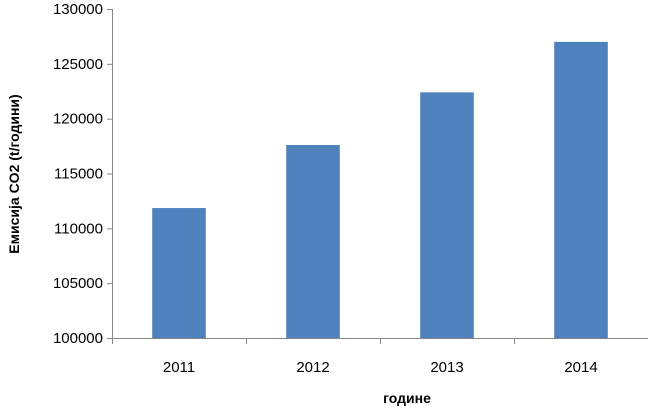 Image resolution: width=648 pixels, height=407 pixels. I want to click on x-tick-label-2012: 2012, so click(312, 367).